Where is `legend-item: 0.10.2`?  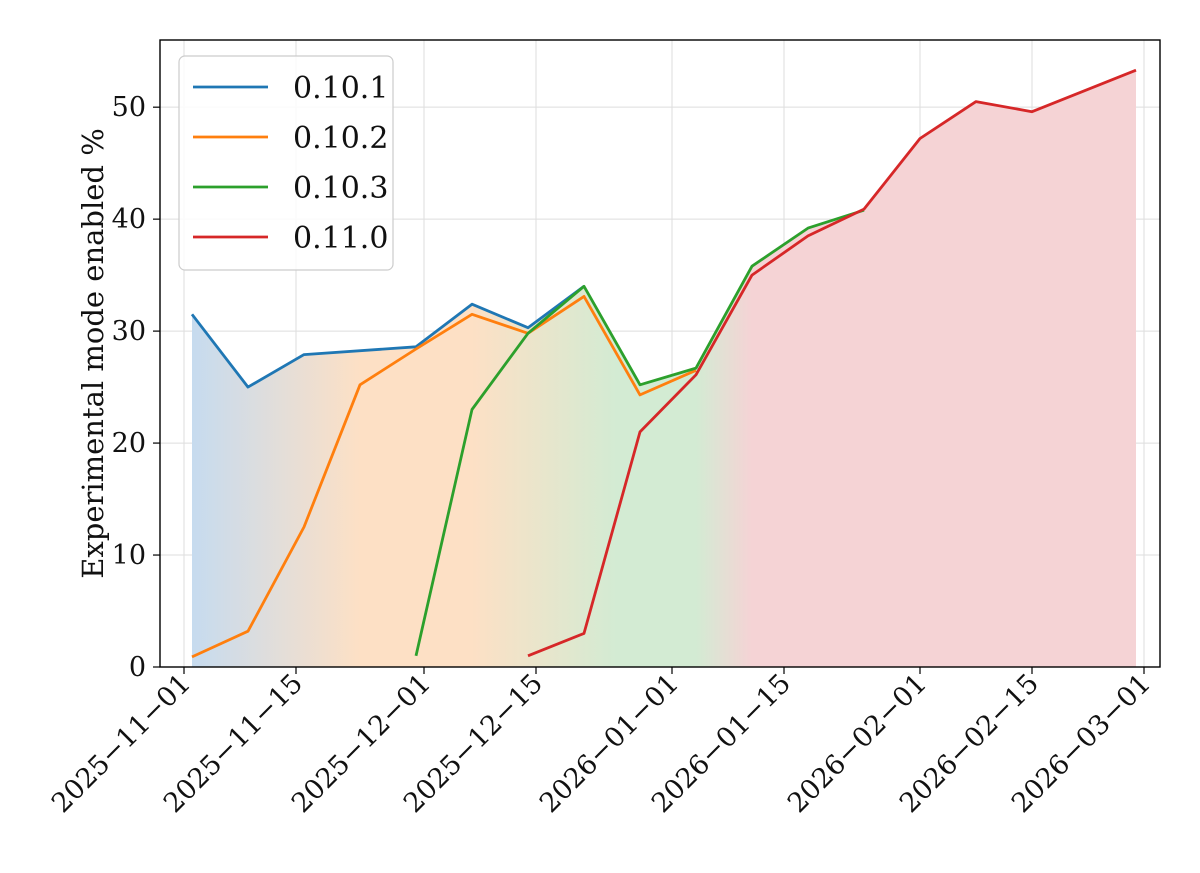 legend-item: 0.10.2 is located at coordinates (290, 138).